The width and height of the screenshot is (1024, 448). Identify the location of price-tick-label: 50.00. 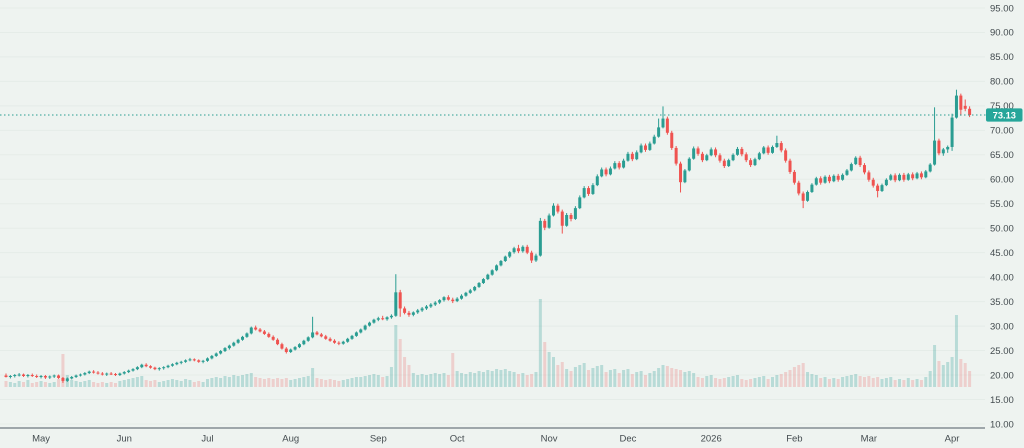
(1002, 229).